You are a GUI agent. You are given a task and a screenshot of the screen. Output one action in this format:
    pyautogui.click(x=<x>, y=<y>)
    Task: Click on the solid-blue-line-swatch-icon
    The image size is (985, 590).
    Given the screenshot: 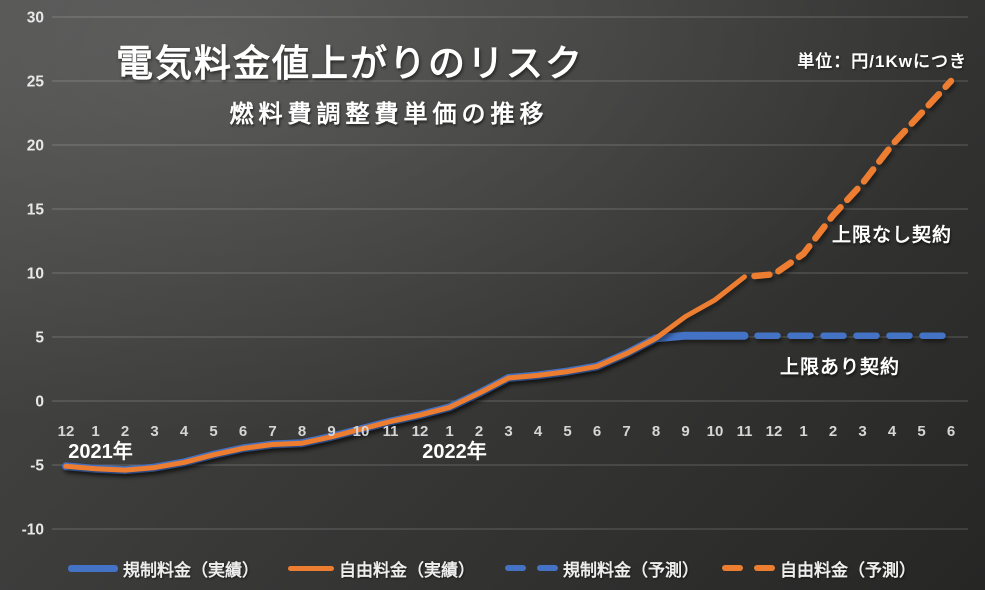 What is the action you would take?
    pyautogui.click(x=93, y=568)
    